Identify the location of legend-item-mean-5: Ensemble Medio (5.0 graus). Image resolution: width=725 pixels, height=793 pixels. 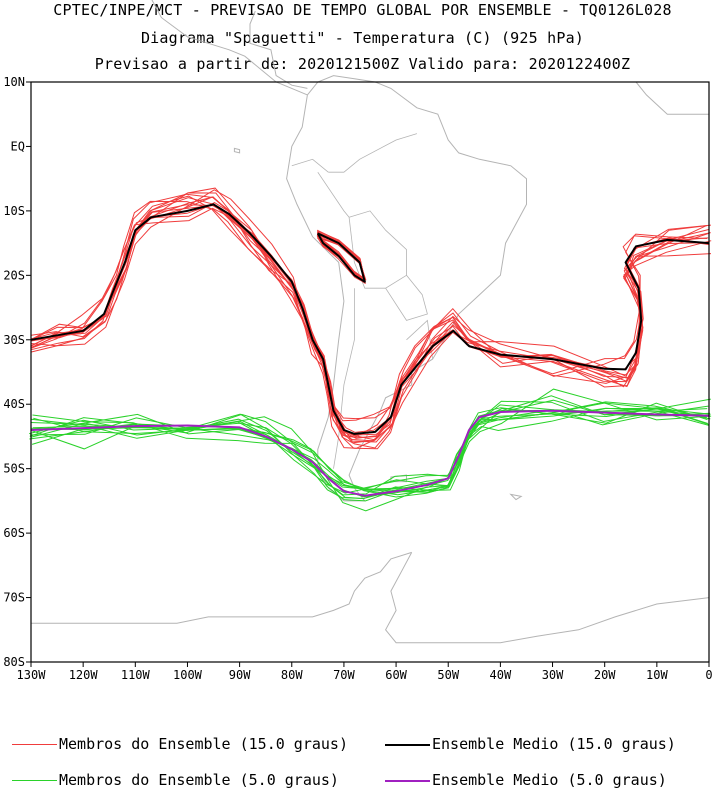
(552, 782).